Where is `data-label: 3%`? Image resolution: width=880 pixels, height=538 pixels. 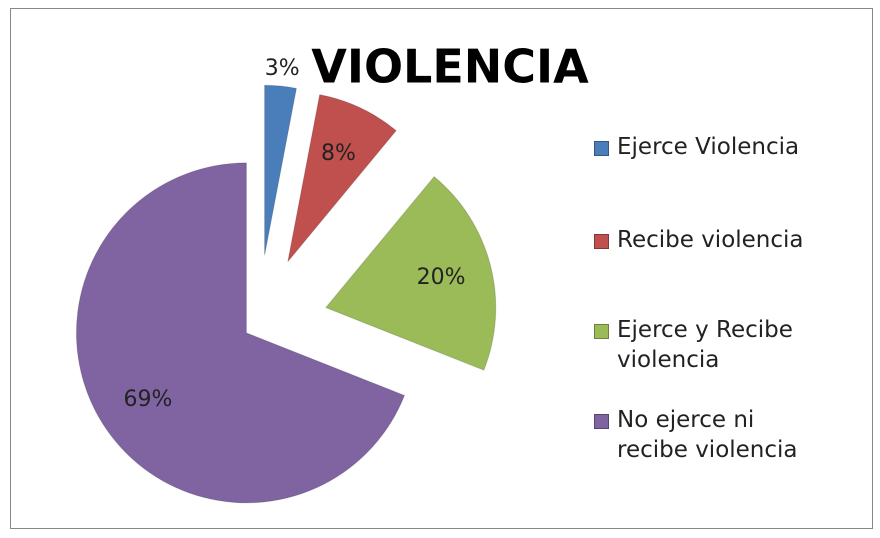 data-label: 3% is located at coordinates (282, 68).